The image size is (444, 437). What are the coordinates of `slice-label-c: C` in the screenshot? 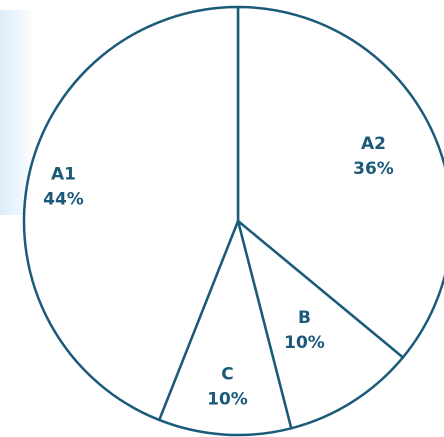 It's located at (227, 375).